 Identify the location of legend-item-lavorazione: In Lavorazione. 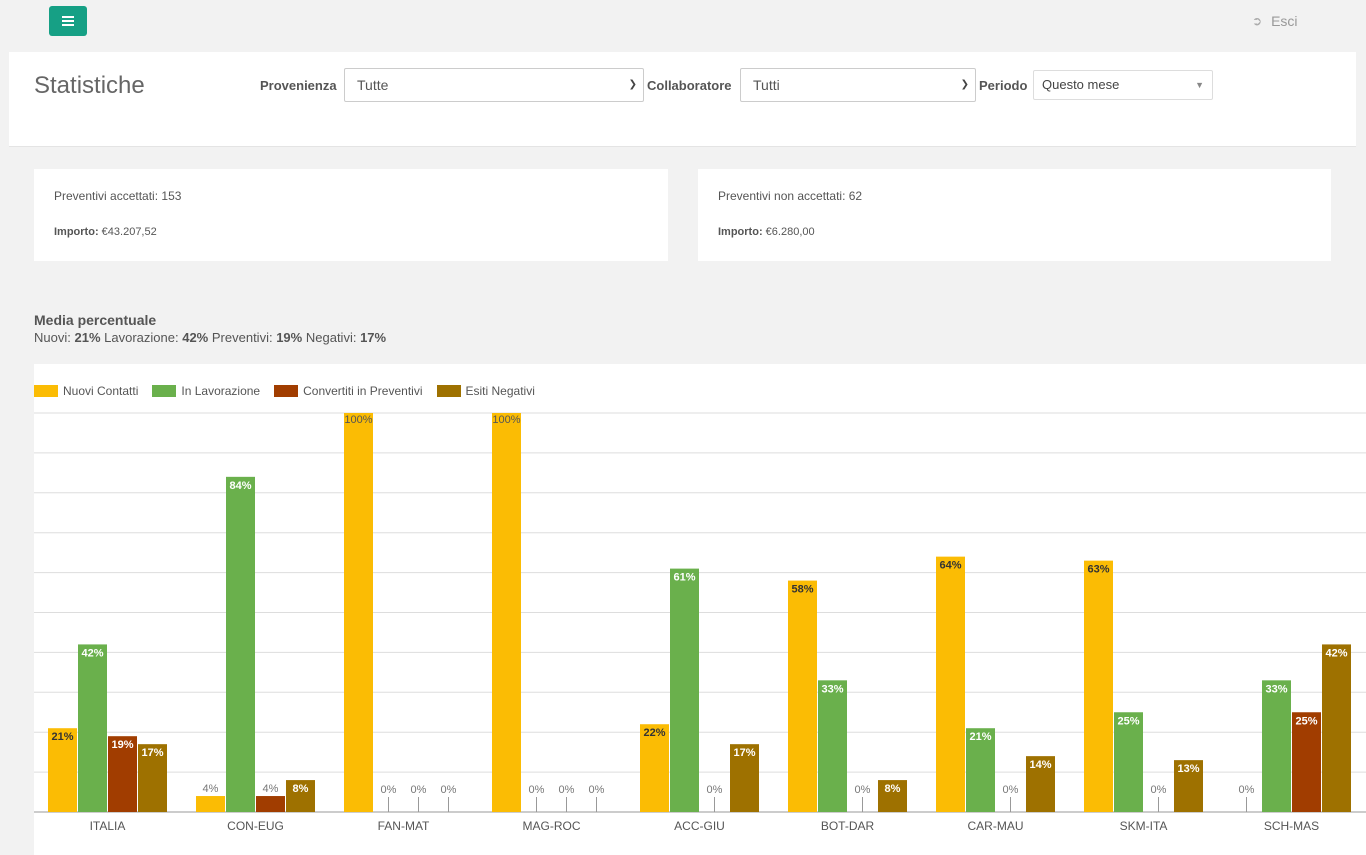
(206, 391).